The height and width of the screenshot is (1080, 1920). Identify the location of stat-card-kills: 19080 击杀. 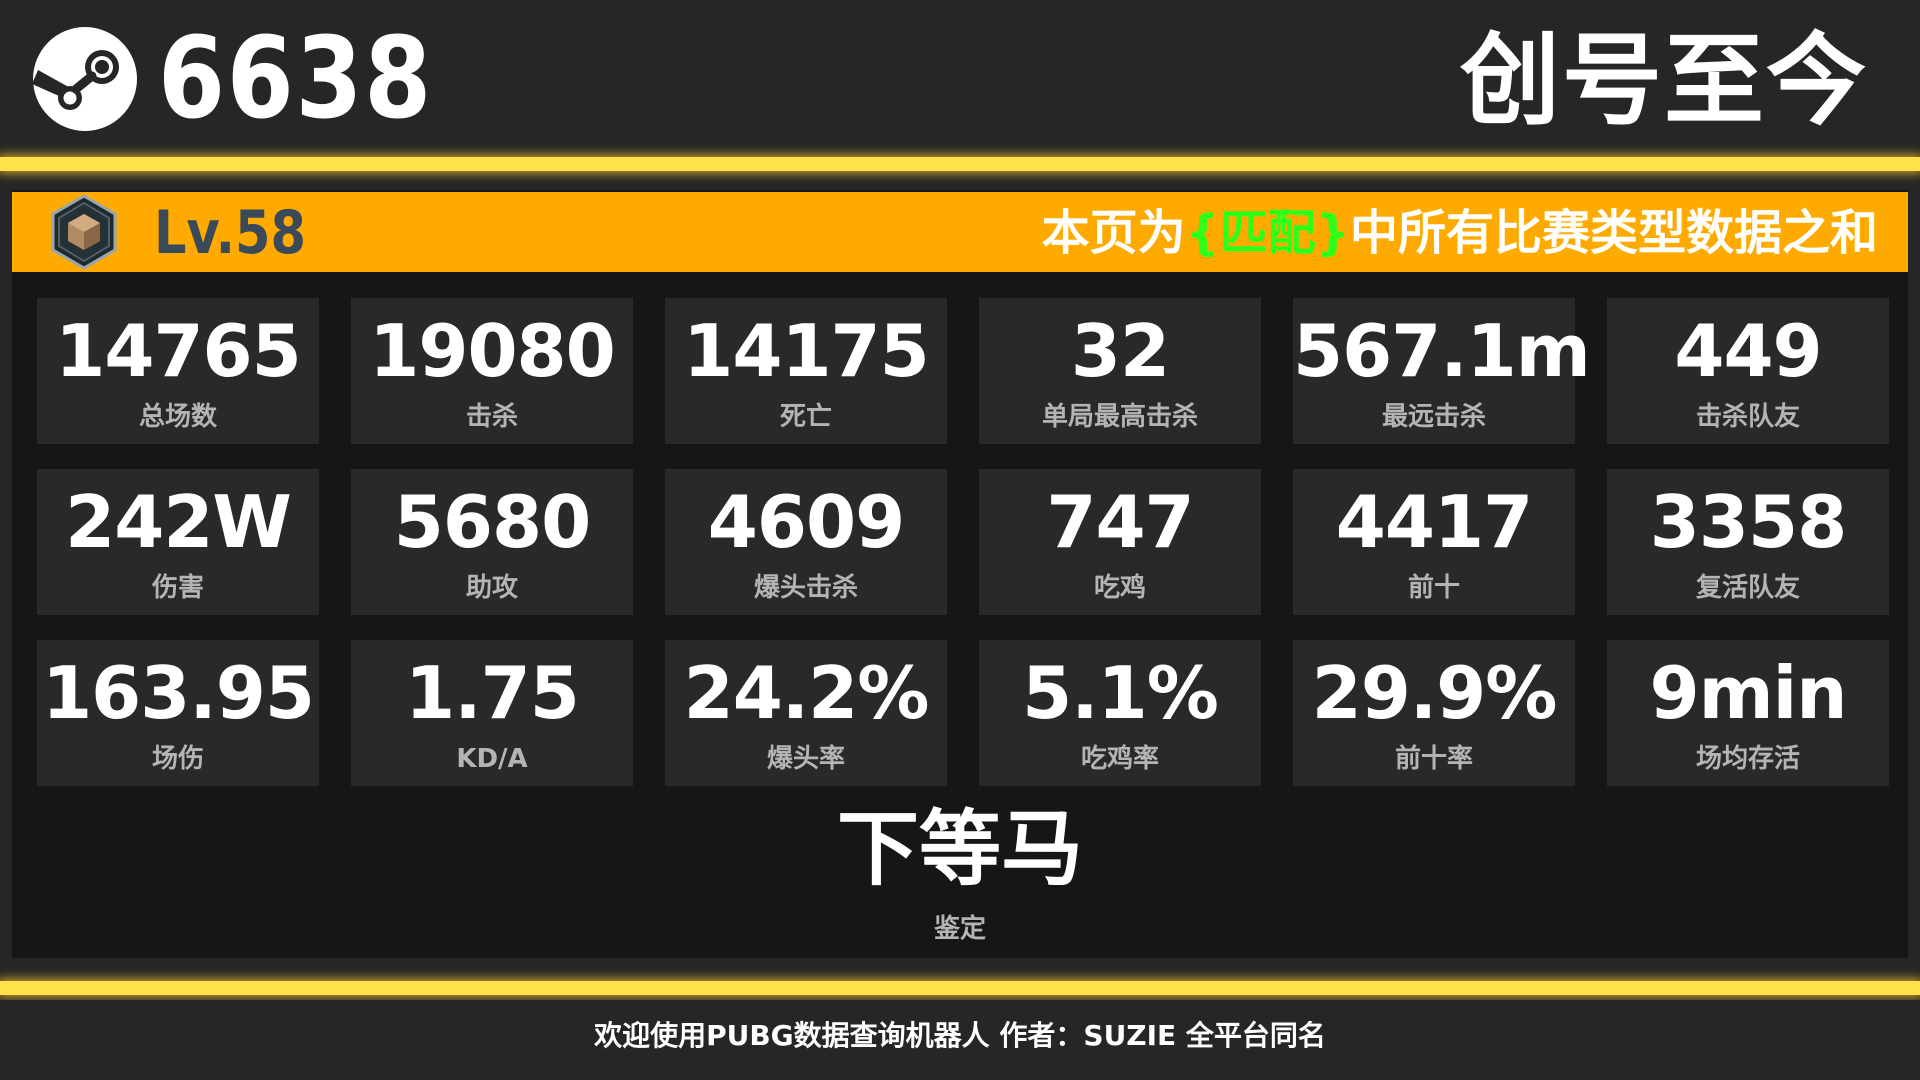
(492, 371).